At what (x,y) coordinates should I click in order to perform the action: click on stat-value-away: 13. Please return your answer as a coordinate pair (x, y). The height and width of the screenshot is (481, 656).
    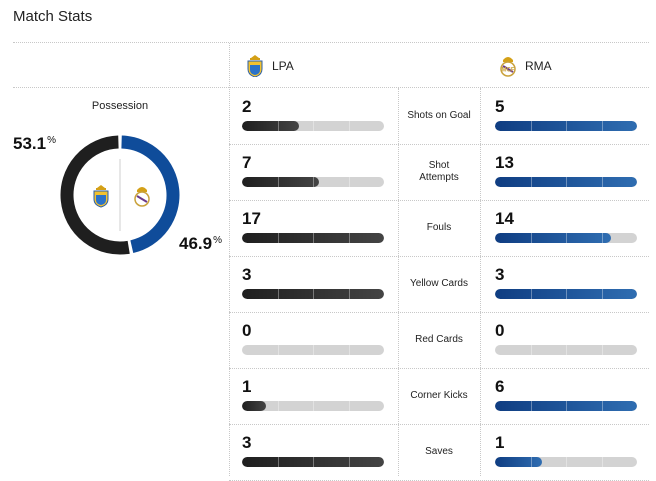
    Looking at the image, I should click on (504, 162).